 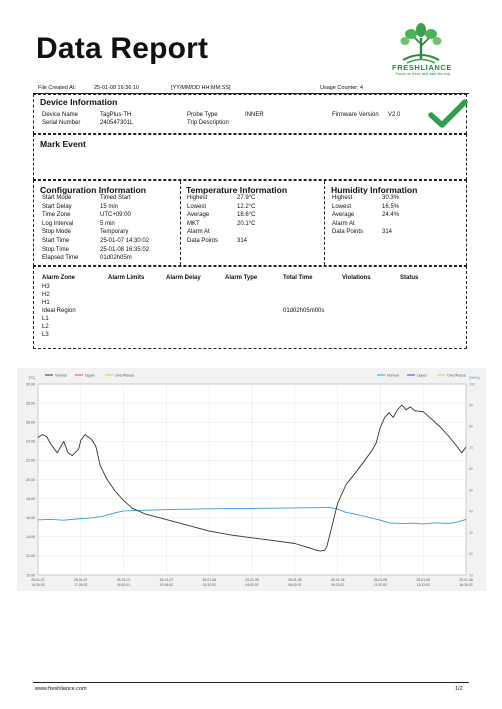 I want to click on config-row-label: Start Mode, so click(x=57, y=198).